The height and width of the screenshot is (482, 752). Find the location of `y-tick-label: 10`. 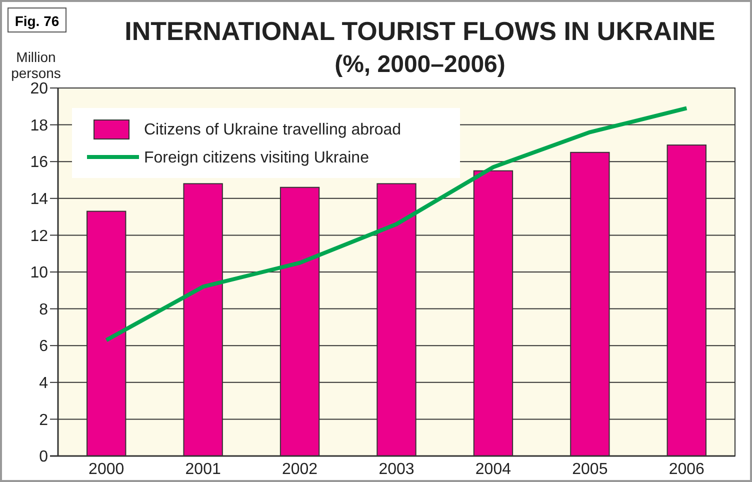

y-tick-label: 10 is located at coordinates (39, 273).